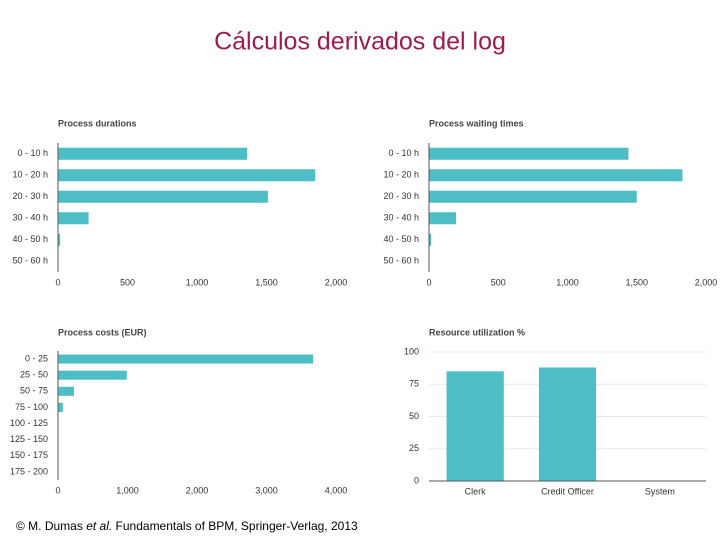 This screenshot has width=720, height=540. Describe the element at coordinates (29, 439) in the screenshot. I see `y-tick-label: 125 - 150` at that location.